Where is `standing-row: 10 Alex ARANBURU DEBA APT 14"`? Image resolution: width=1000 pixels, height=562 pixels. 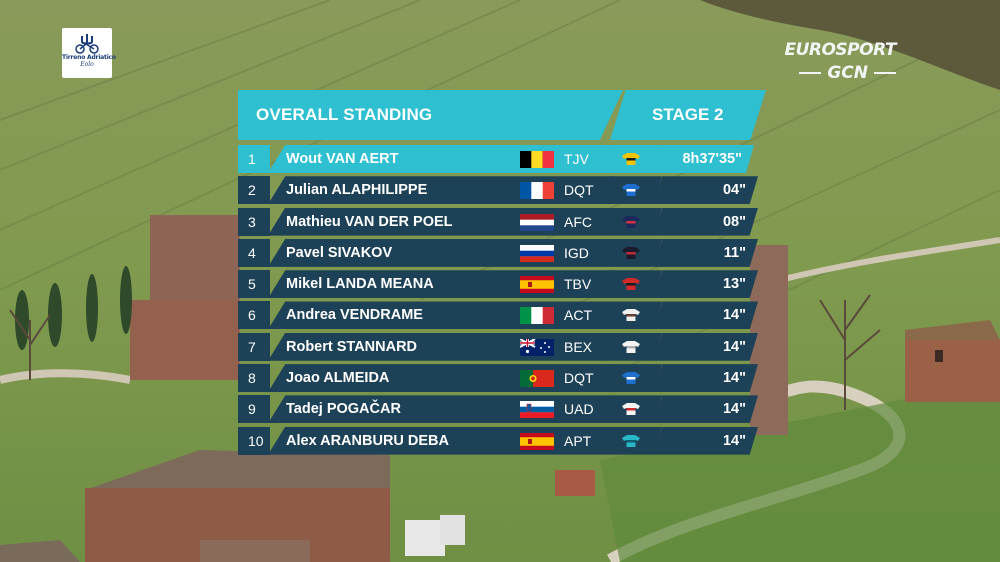
standing-row: 10 Alex ARANBURU DEBA APT 14" is located at coordinates (503, 440).